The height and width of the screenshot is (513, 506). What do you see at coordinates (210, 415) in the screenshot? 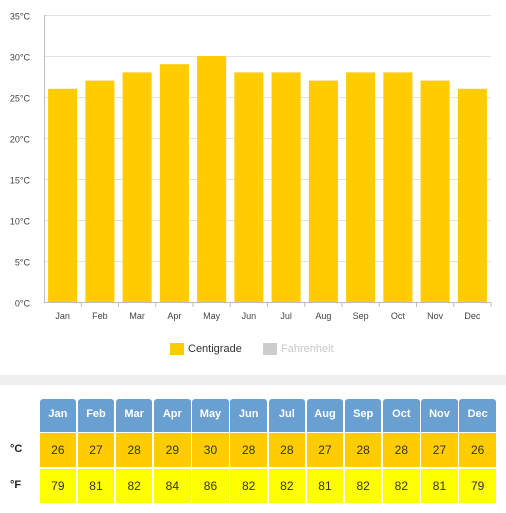
I see `table-header-cell: May` at bounding box center [210, 415].